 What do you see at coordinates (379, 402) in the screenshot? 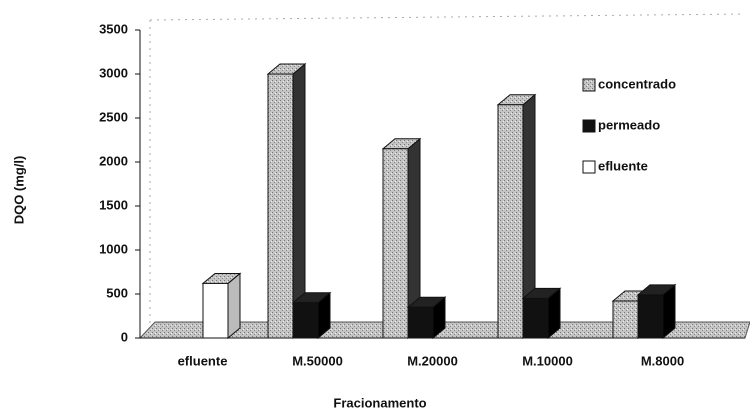
I see `x-axis-title: Fracionamento` at bounding box center [379, 402].